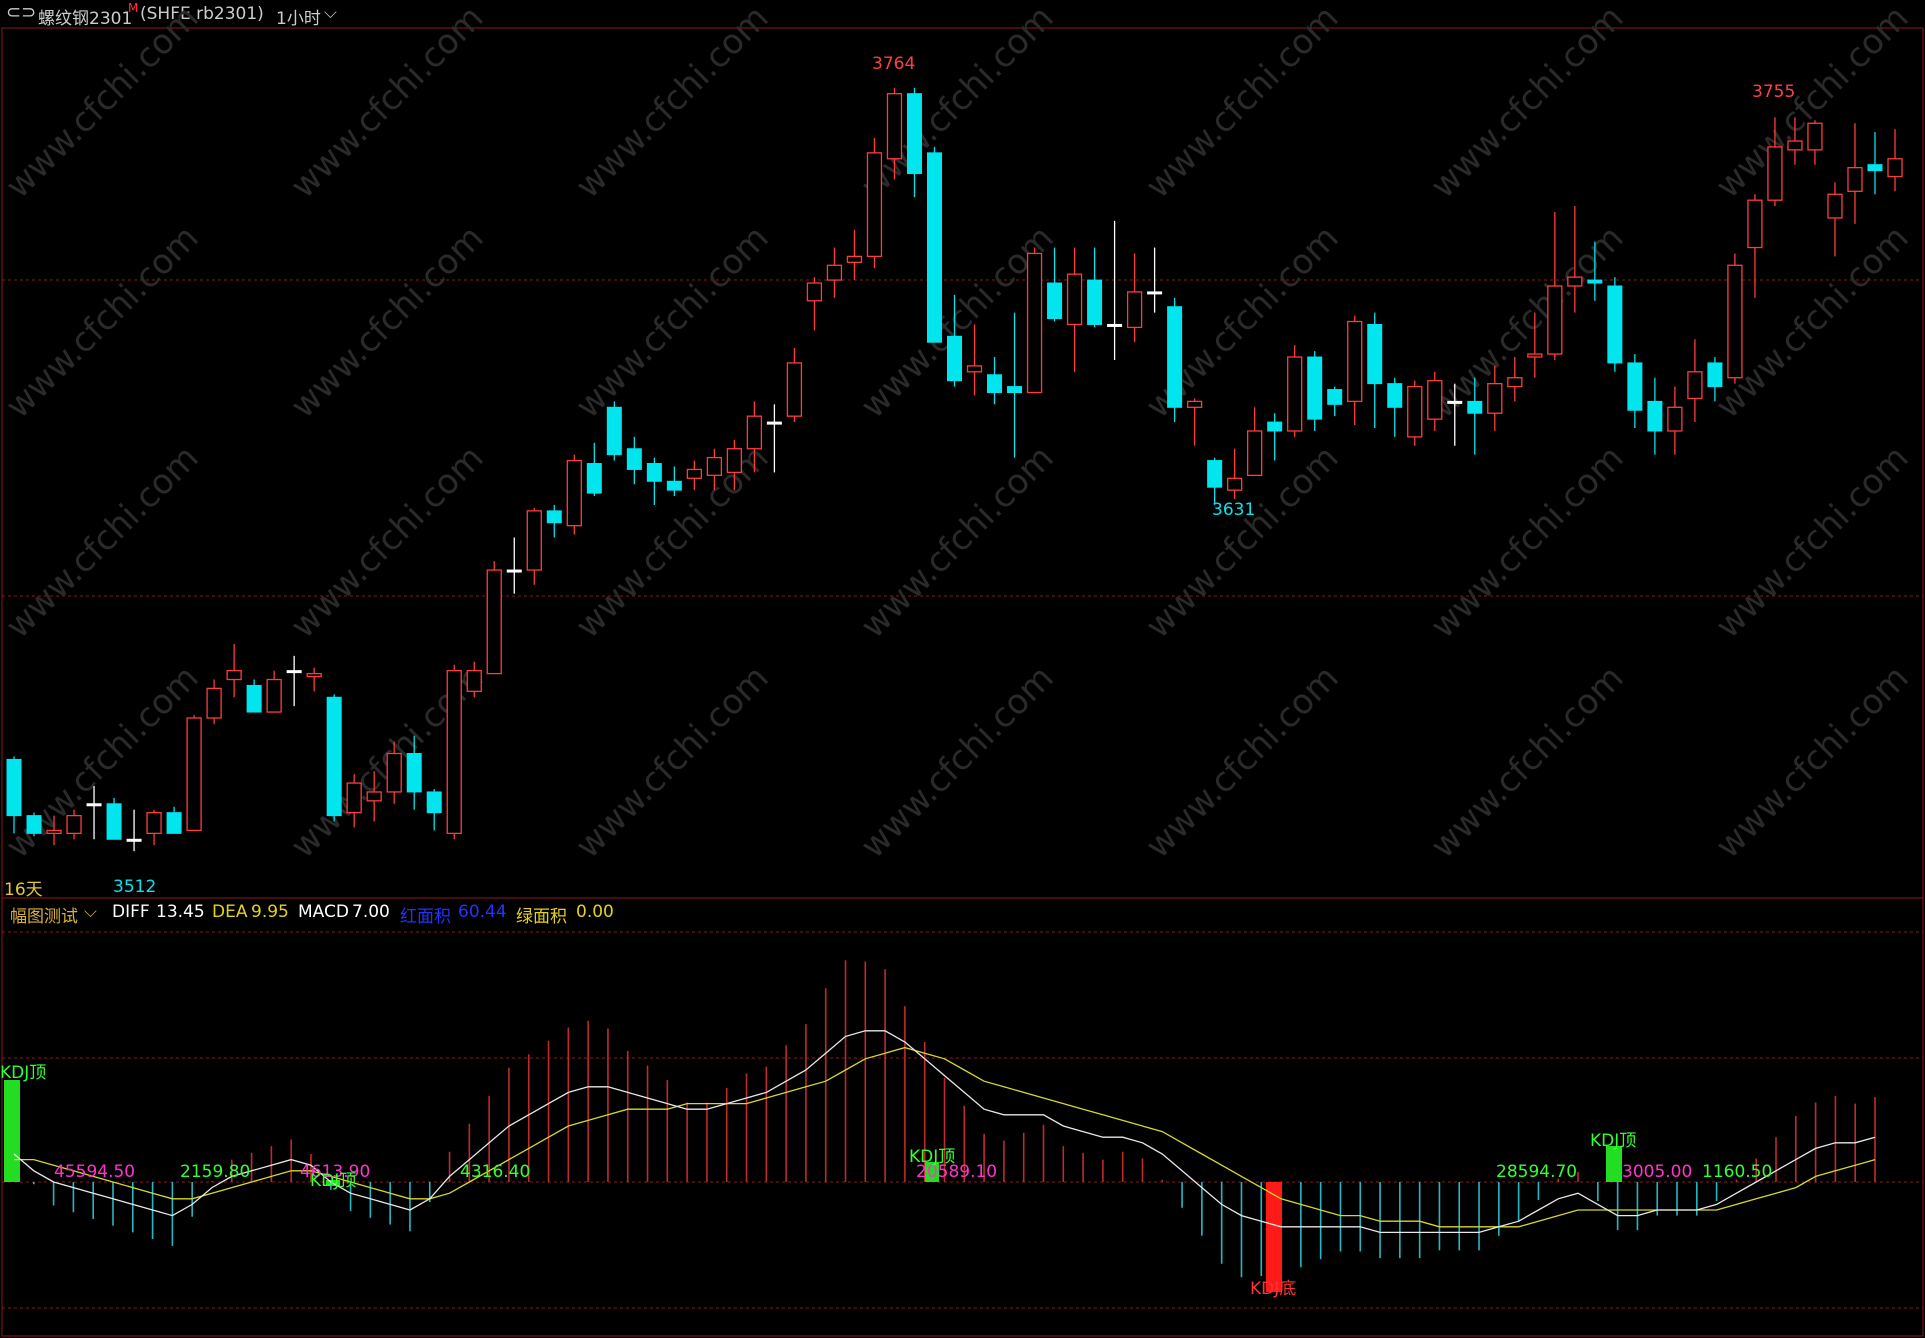  What do you see at coordinates (135, 887) in the screenshot?
I see `low-label-2: 3512` at bounding box center [135, 887].